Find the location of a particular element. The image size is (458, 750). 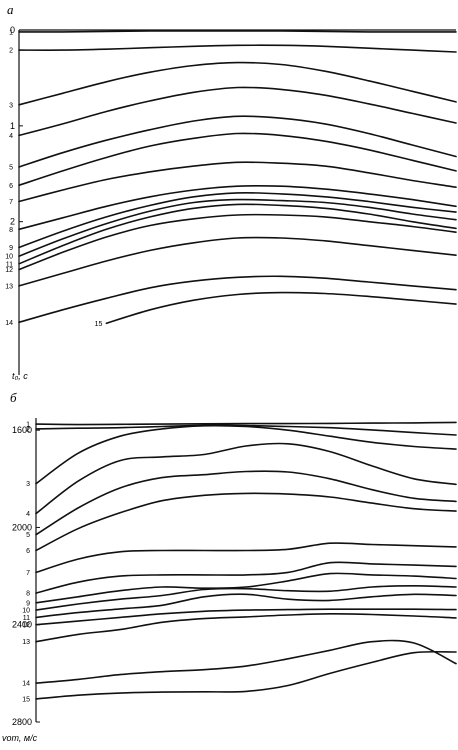

y-tick-label: 2 is located at coordinates (12, 222).